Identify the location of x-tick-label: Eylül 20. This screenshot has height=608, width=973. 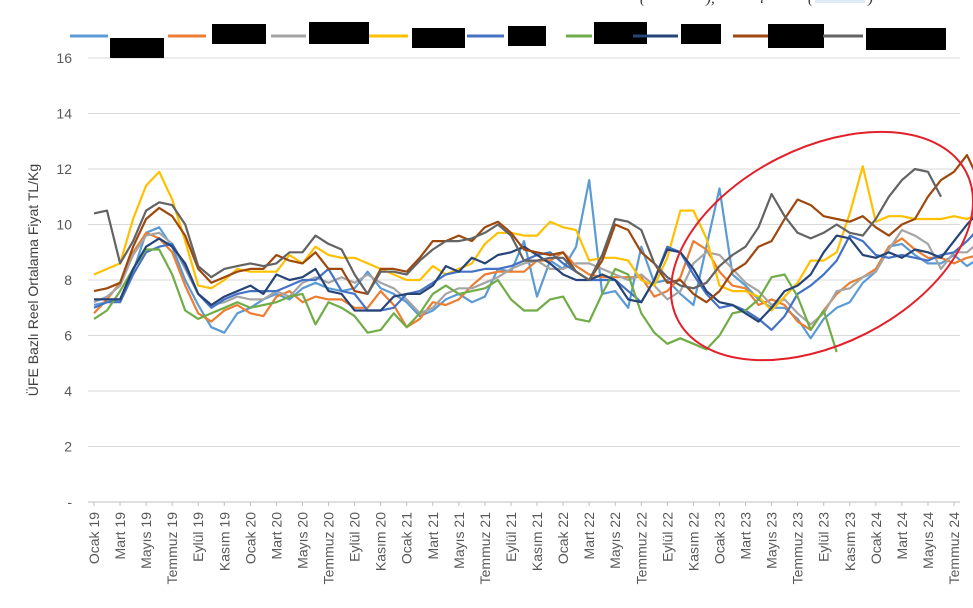
(355, 537).